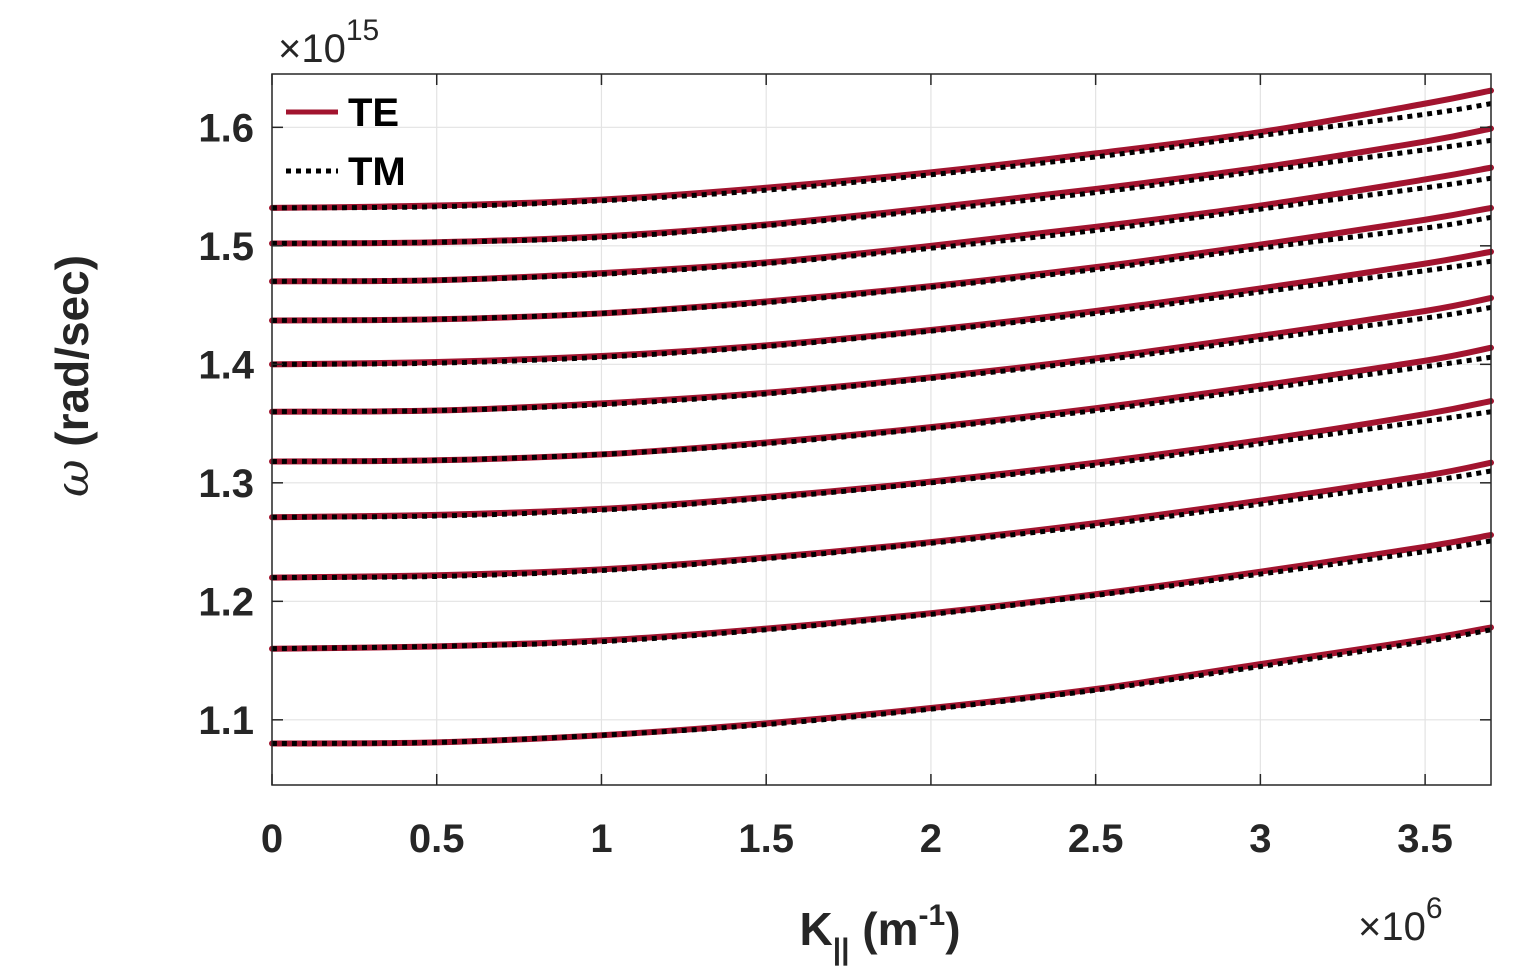 This screenshot has width=1529, height=972. I want to click on x-tick-label: 0.5, so click(437, 839).